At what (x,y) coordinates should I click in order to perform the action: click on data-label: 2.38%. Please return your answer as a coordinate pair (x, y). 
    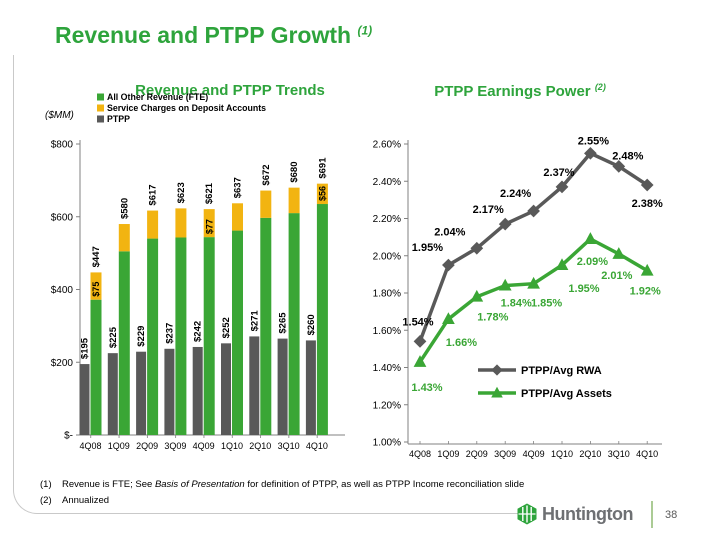
    Looking at the image, I should click on (647, 204).